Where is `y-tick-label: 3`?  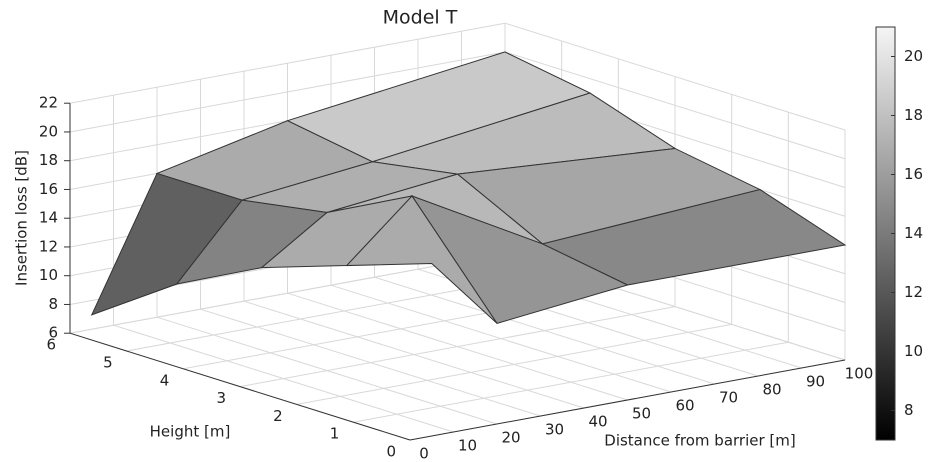 y-tick-label: 3 is located at coordinates (221, 398).